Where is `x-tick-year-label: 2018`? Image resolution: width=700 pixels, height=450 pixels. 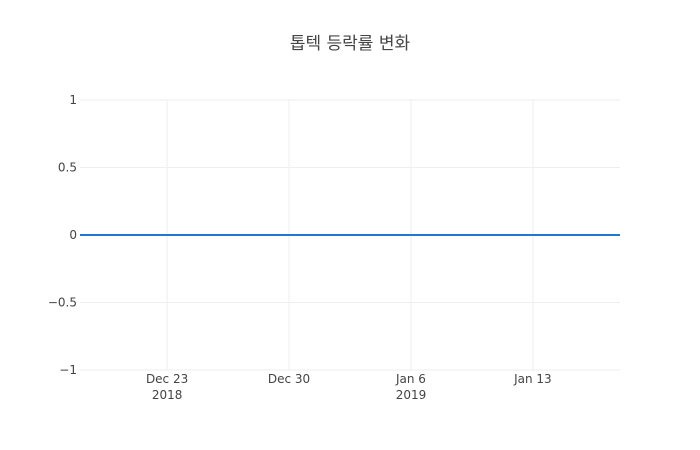 x-tick-year-label: 2018 is located at coordinates (167, 395).